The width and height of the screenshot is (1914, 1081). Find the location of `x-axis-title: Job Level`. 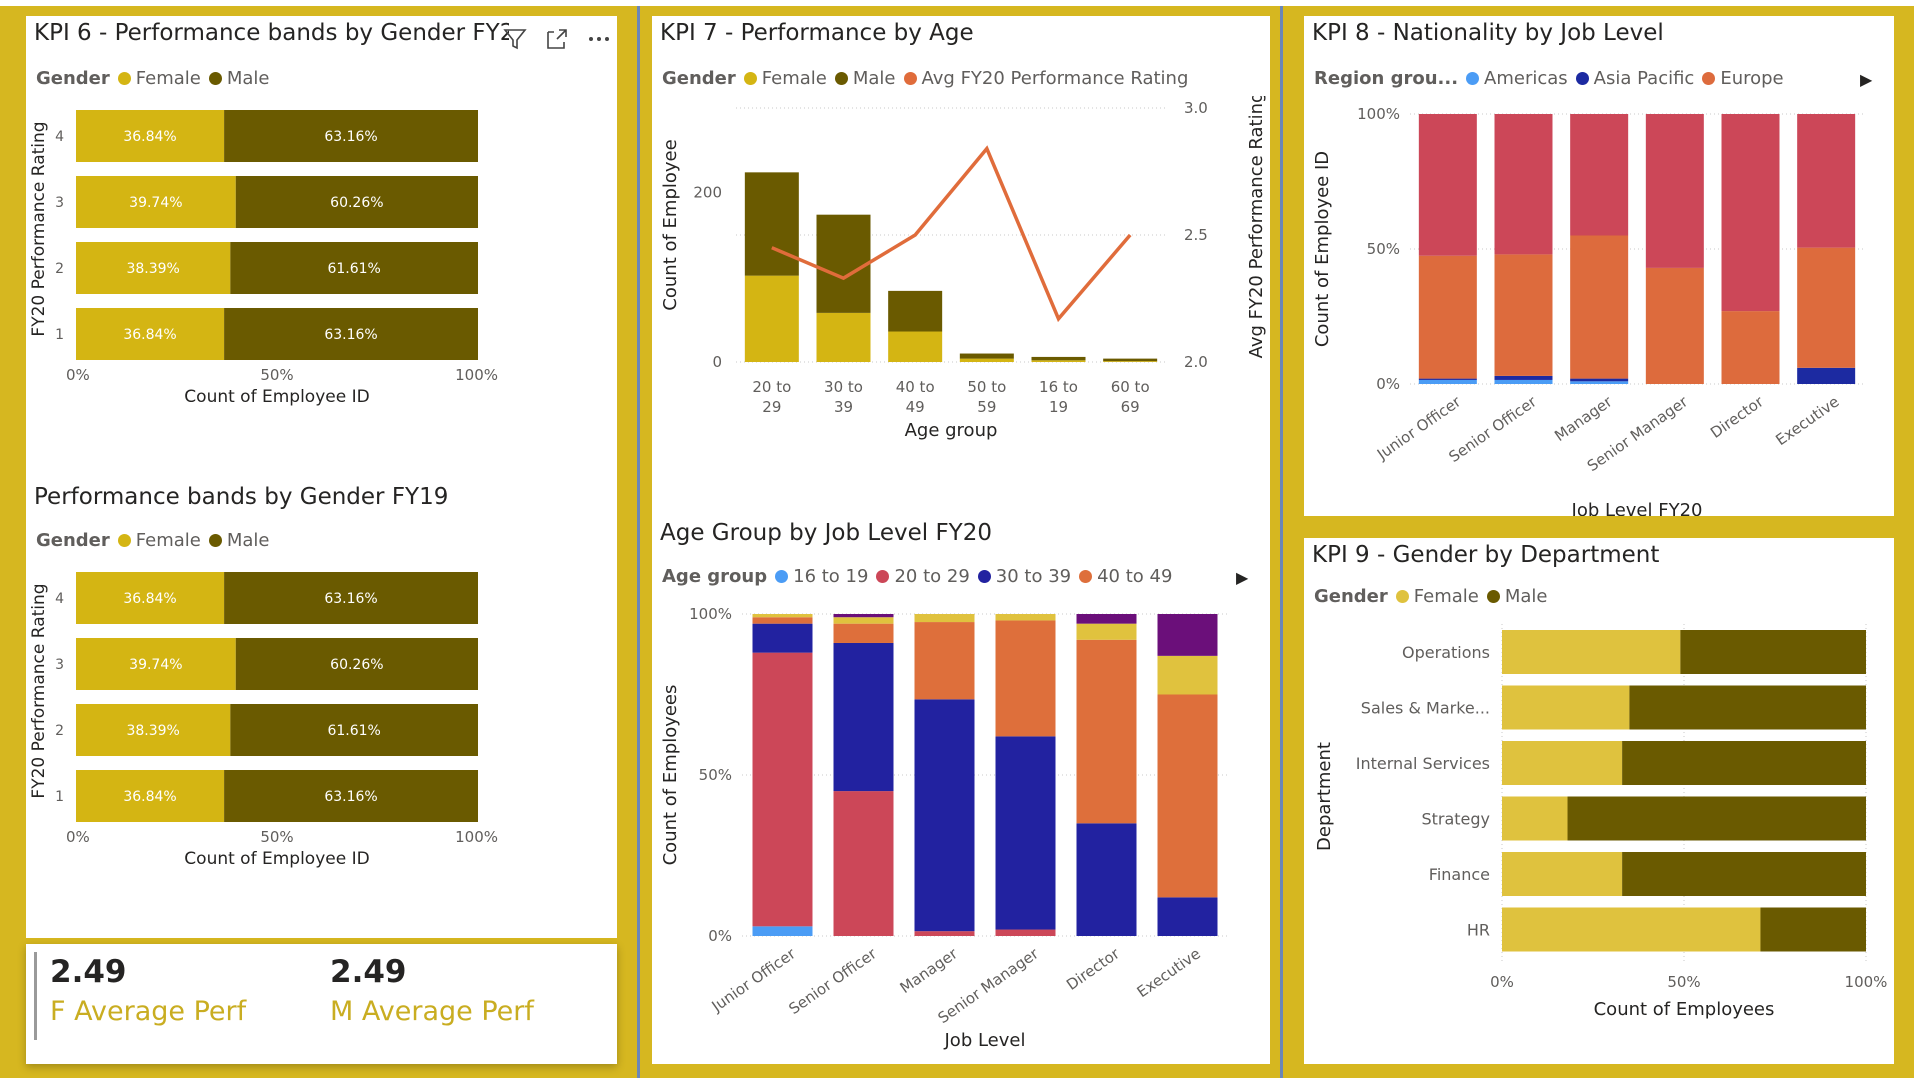

x-axis-title: Job Level is located at coordinates (985, 1040).